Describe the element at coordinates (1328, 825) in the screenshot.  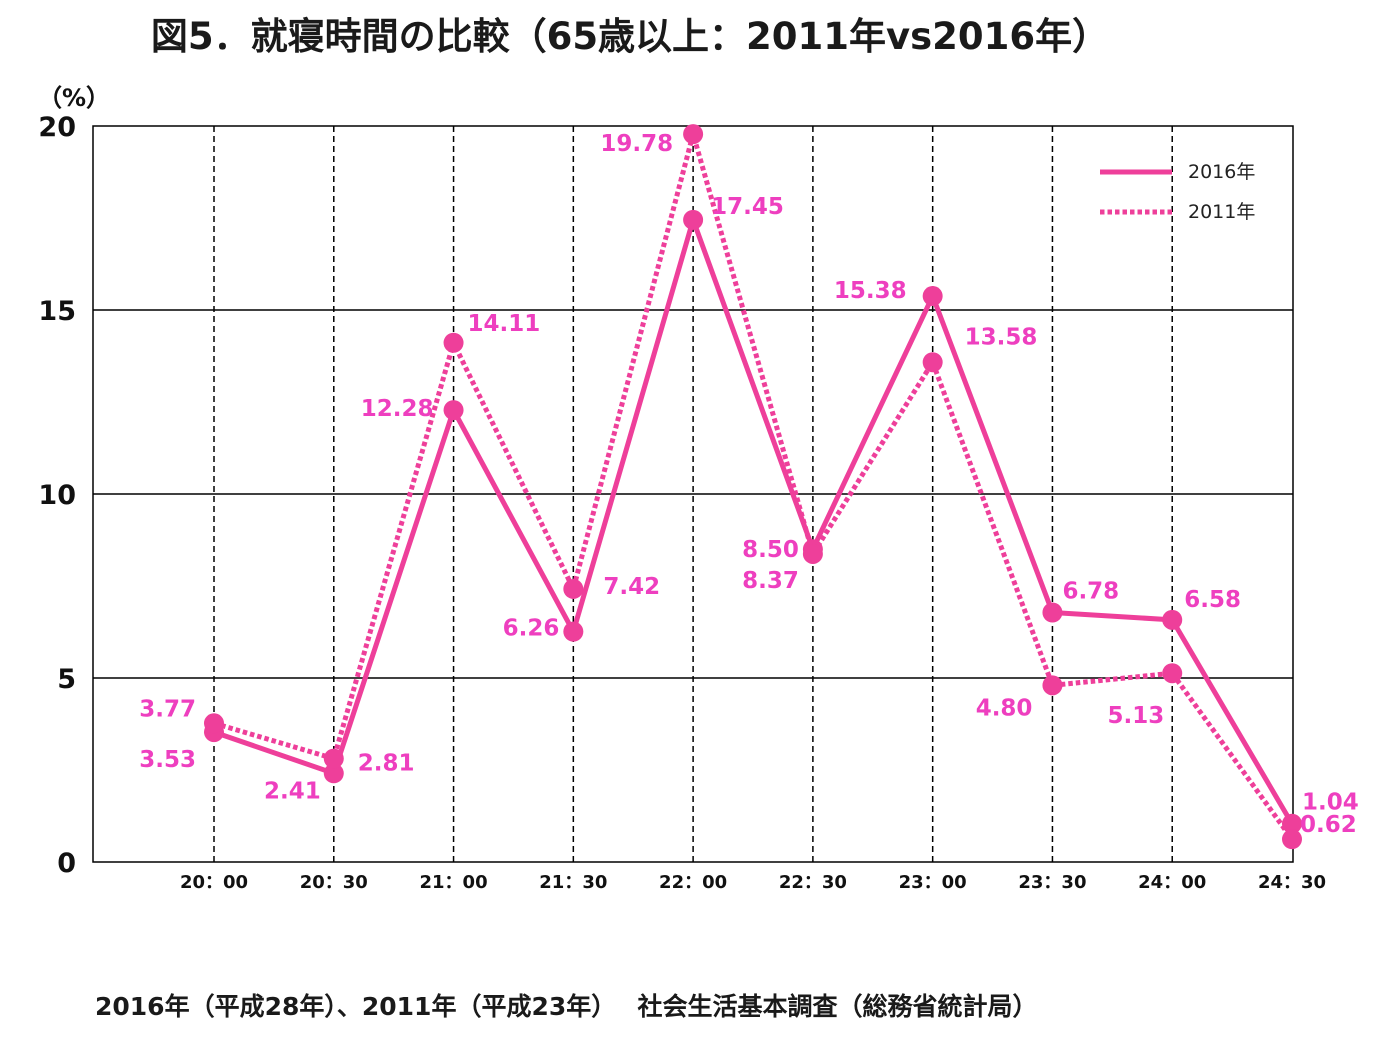
I see `data-label: 0.62` at that location.